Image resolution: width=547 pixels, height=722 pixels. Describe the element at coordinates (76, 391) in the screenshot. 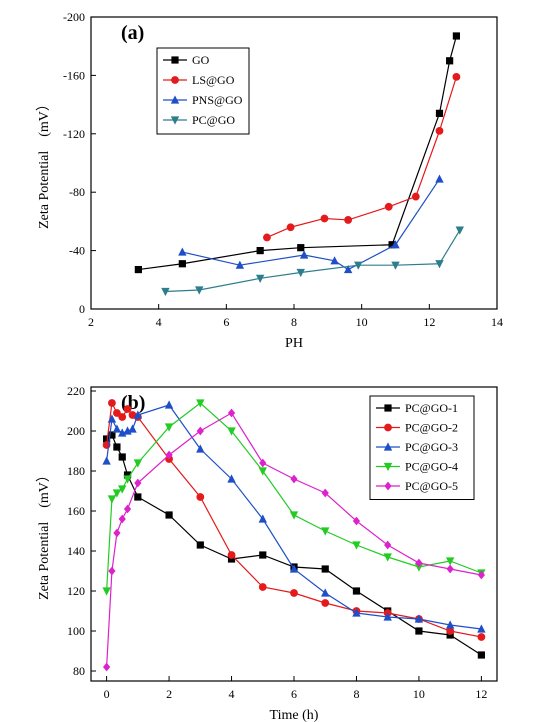

I see `y-tick-label: 220` at that location.